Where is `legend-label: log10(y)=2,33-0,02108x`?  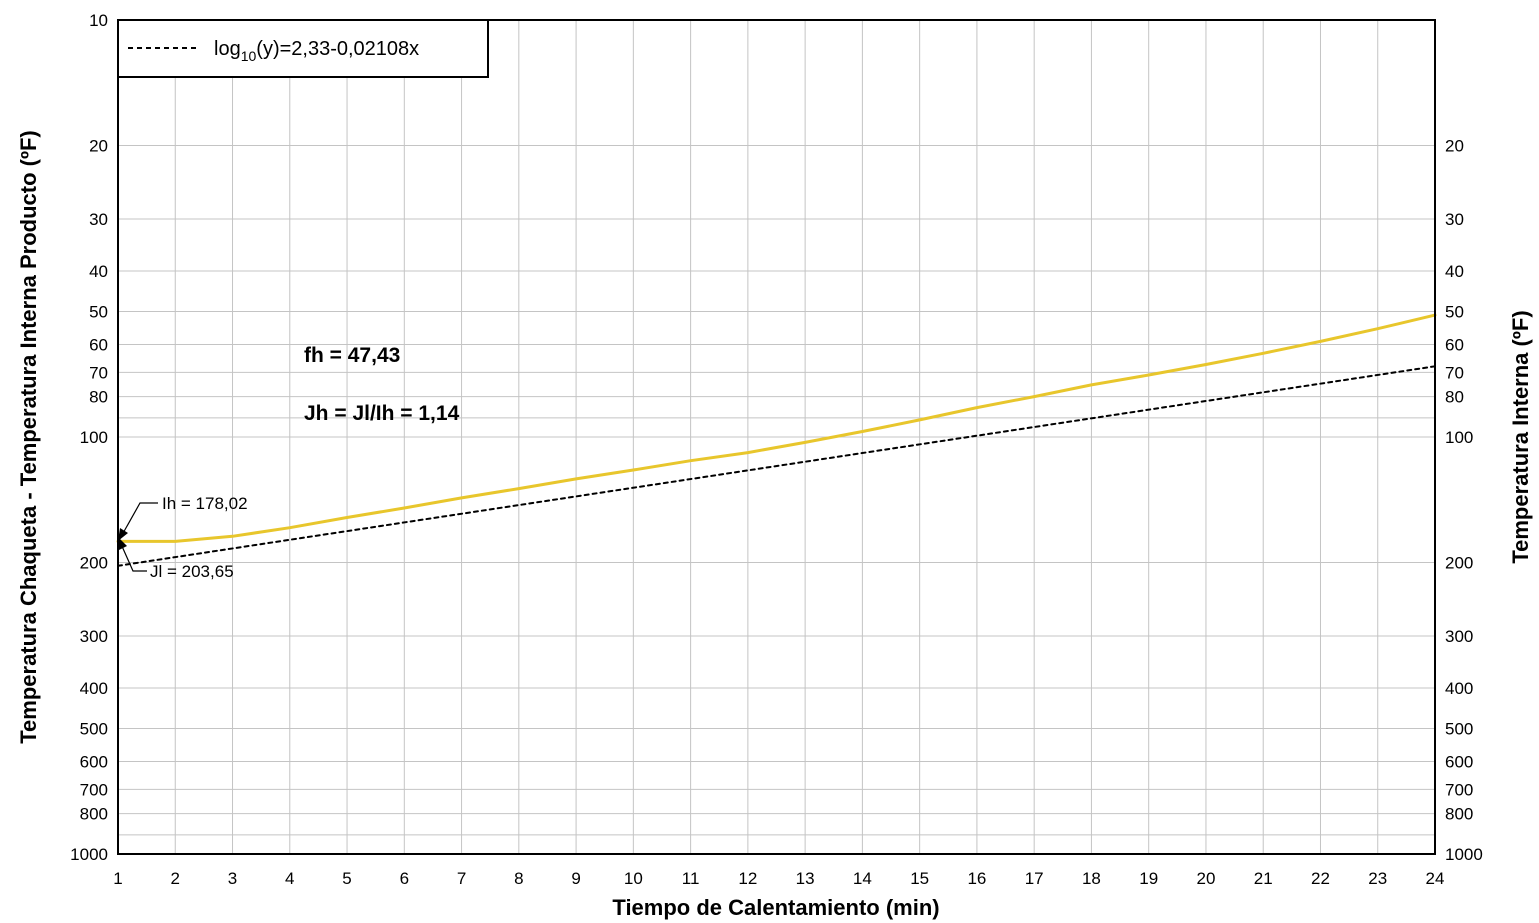
legend-label: log10(y)=2,33-0,02108x is located at coordinates (316, 51).